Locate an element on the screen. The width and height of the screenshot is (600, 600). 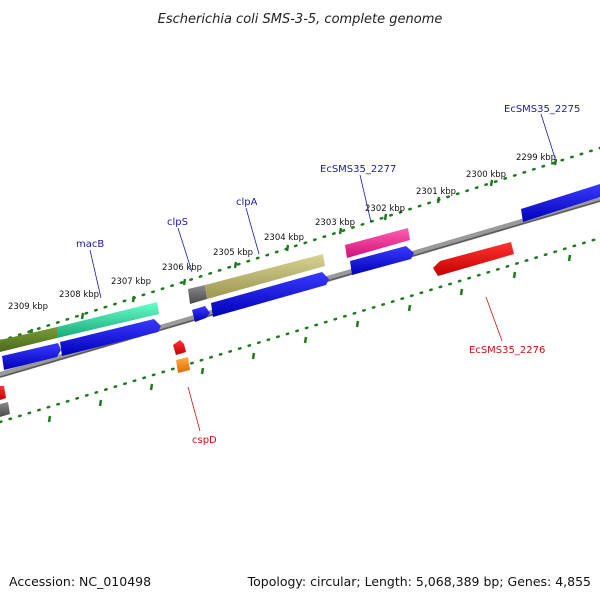
gene-feature-clps is located at coordinates (197, 294).